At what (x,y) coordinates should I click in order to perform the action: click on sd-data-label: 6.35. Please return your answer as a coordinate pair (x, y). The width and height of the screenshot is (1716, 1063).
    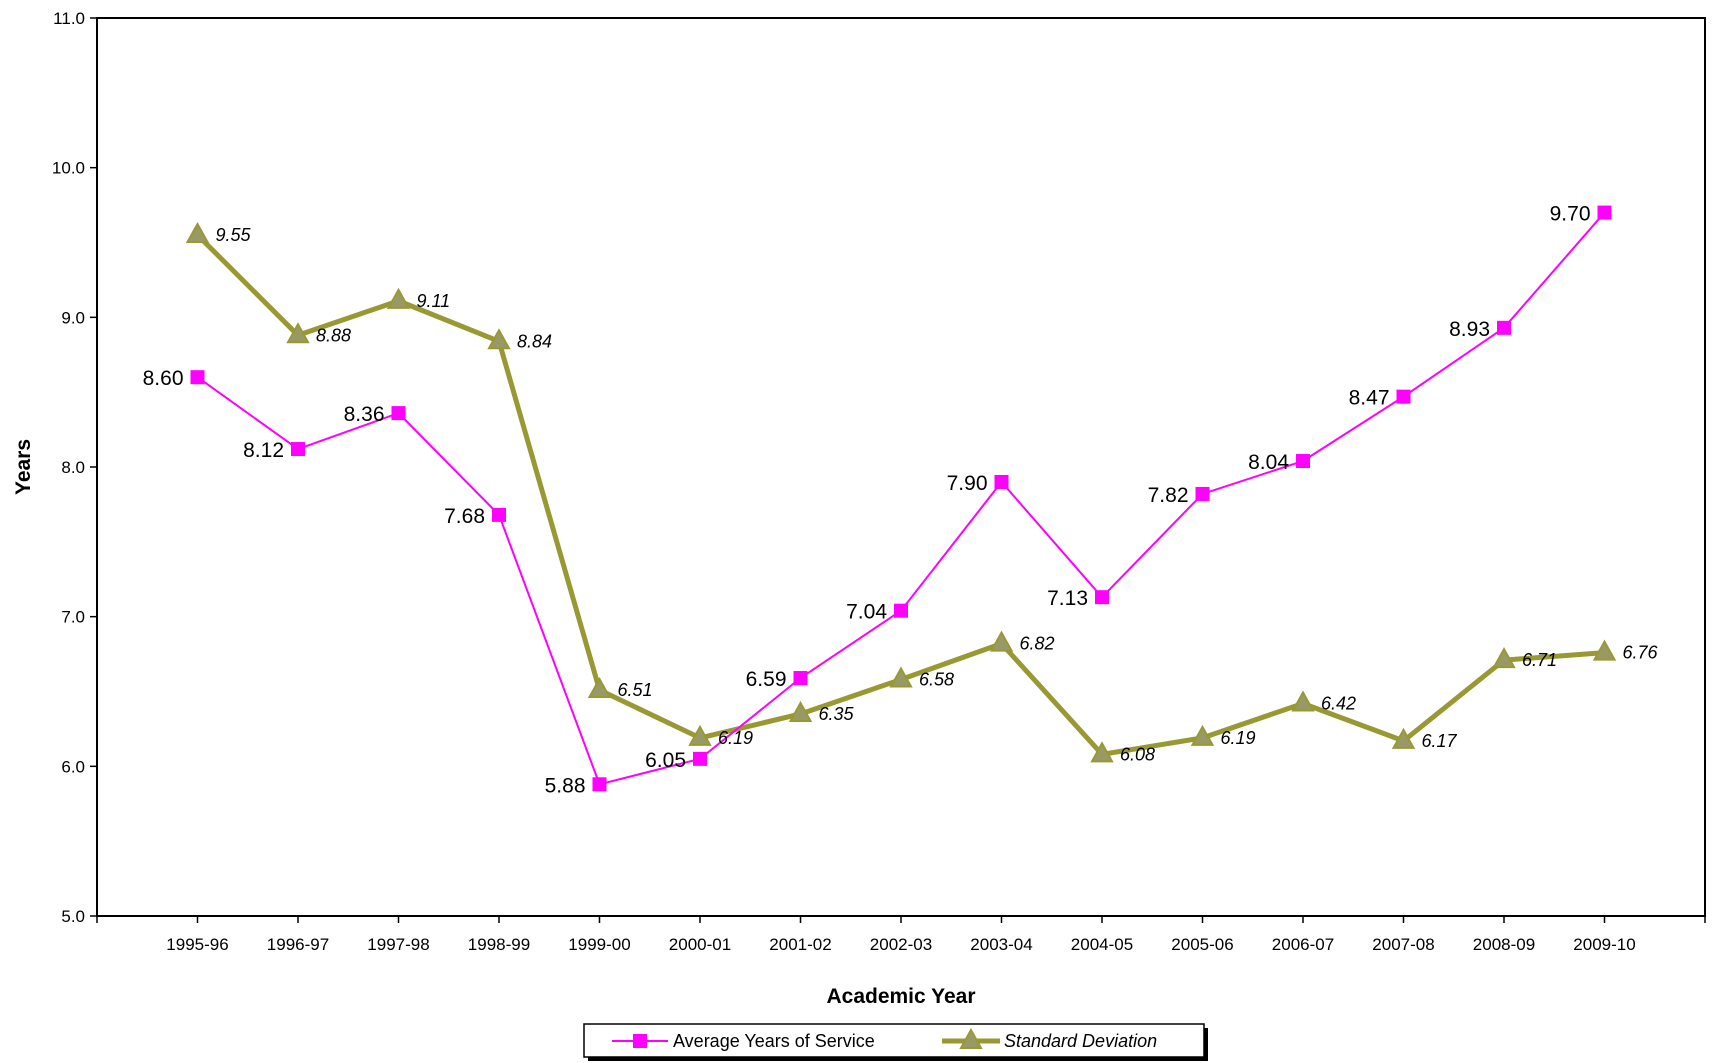
    Looking at the image, I should click on (837, 714).